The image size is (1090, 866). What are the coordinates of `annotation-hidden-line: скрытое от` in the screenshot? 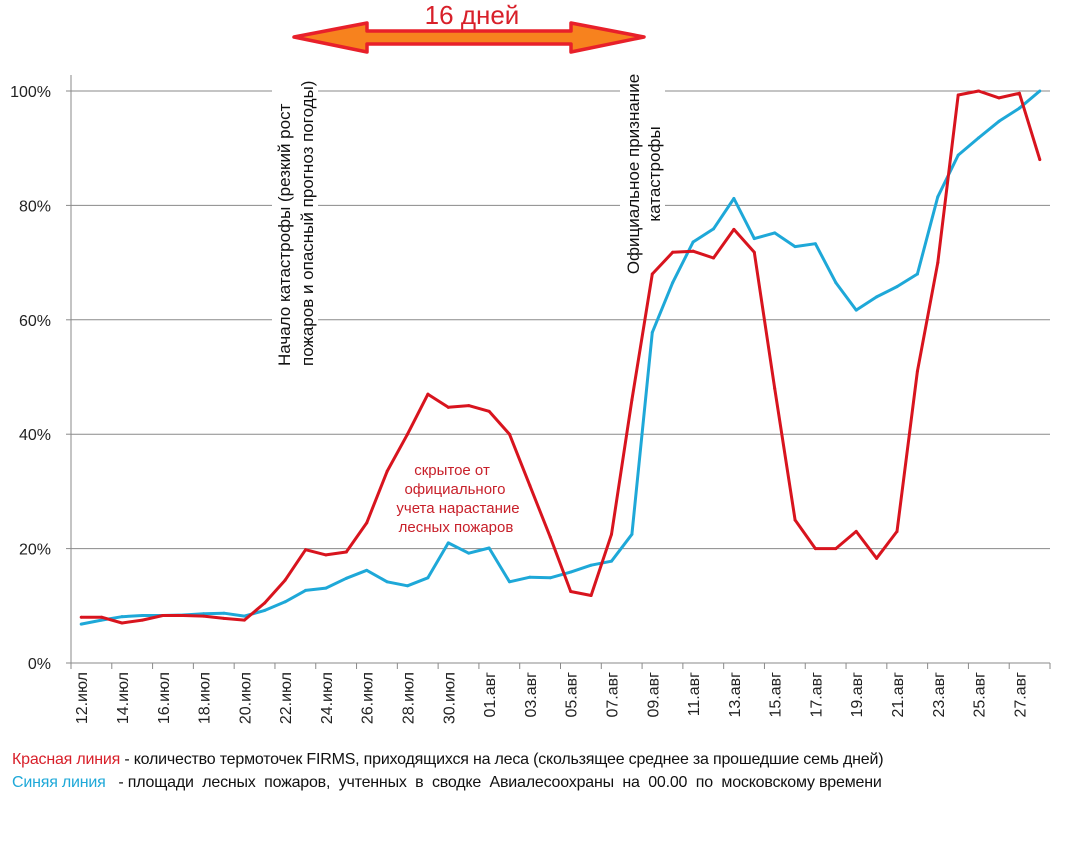 It's located at (452, 470).